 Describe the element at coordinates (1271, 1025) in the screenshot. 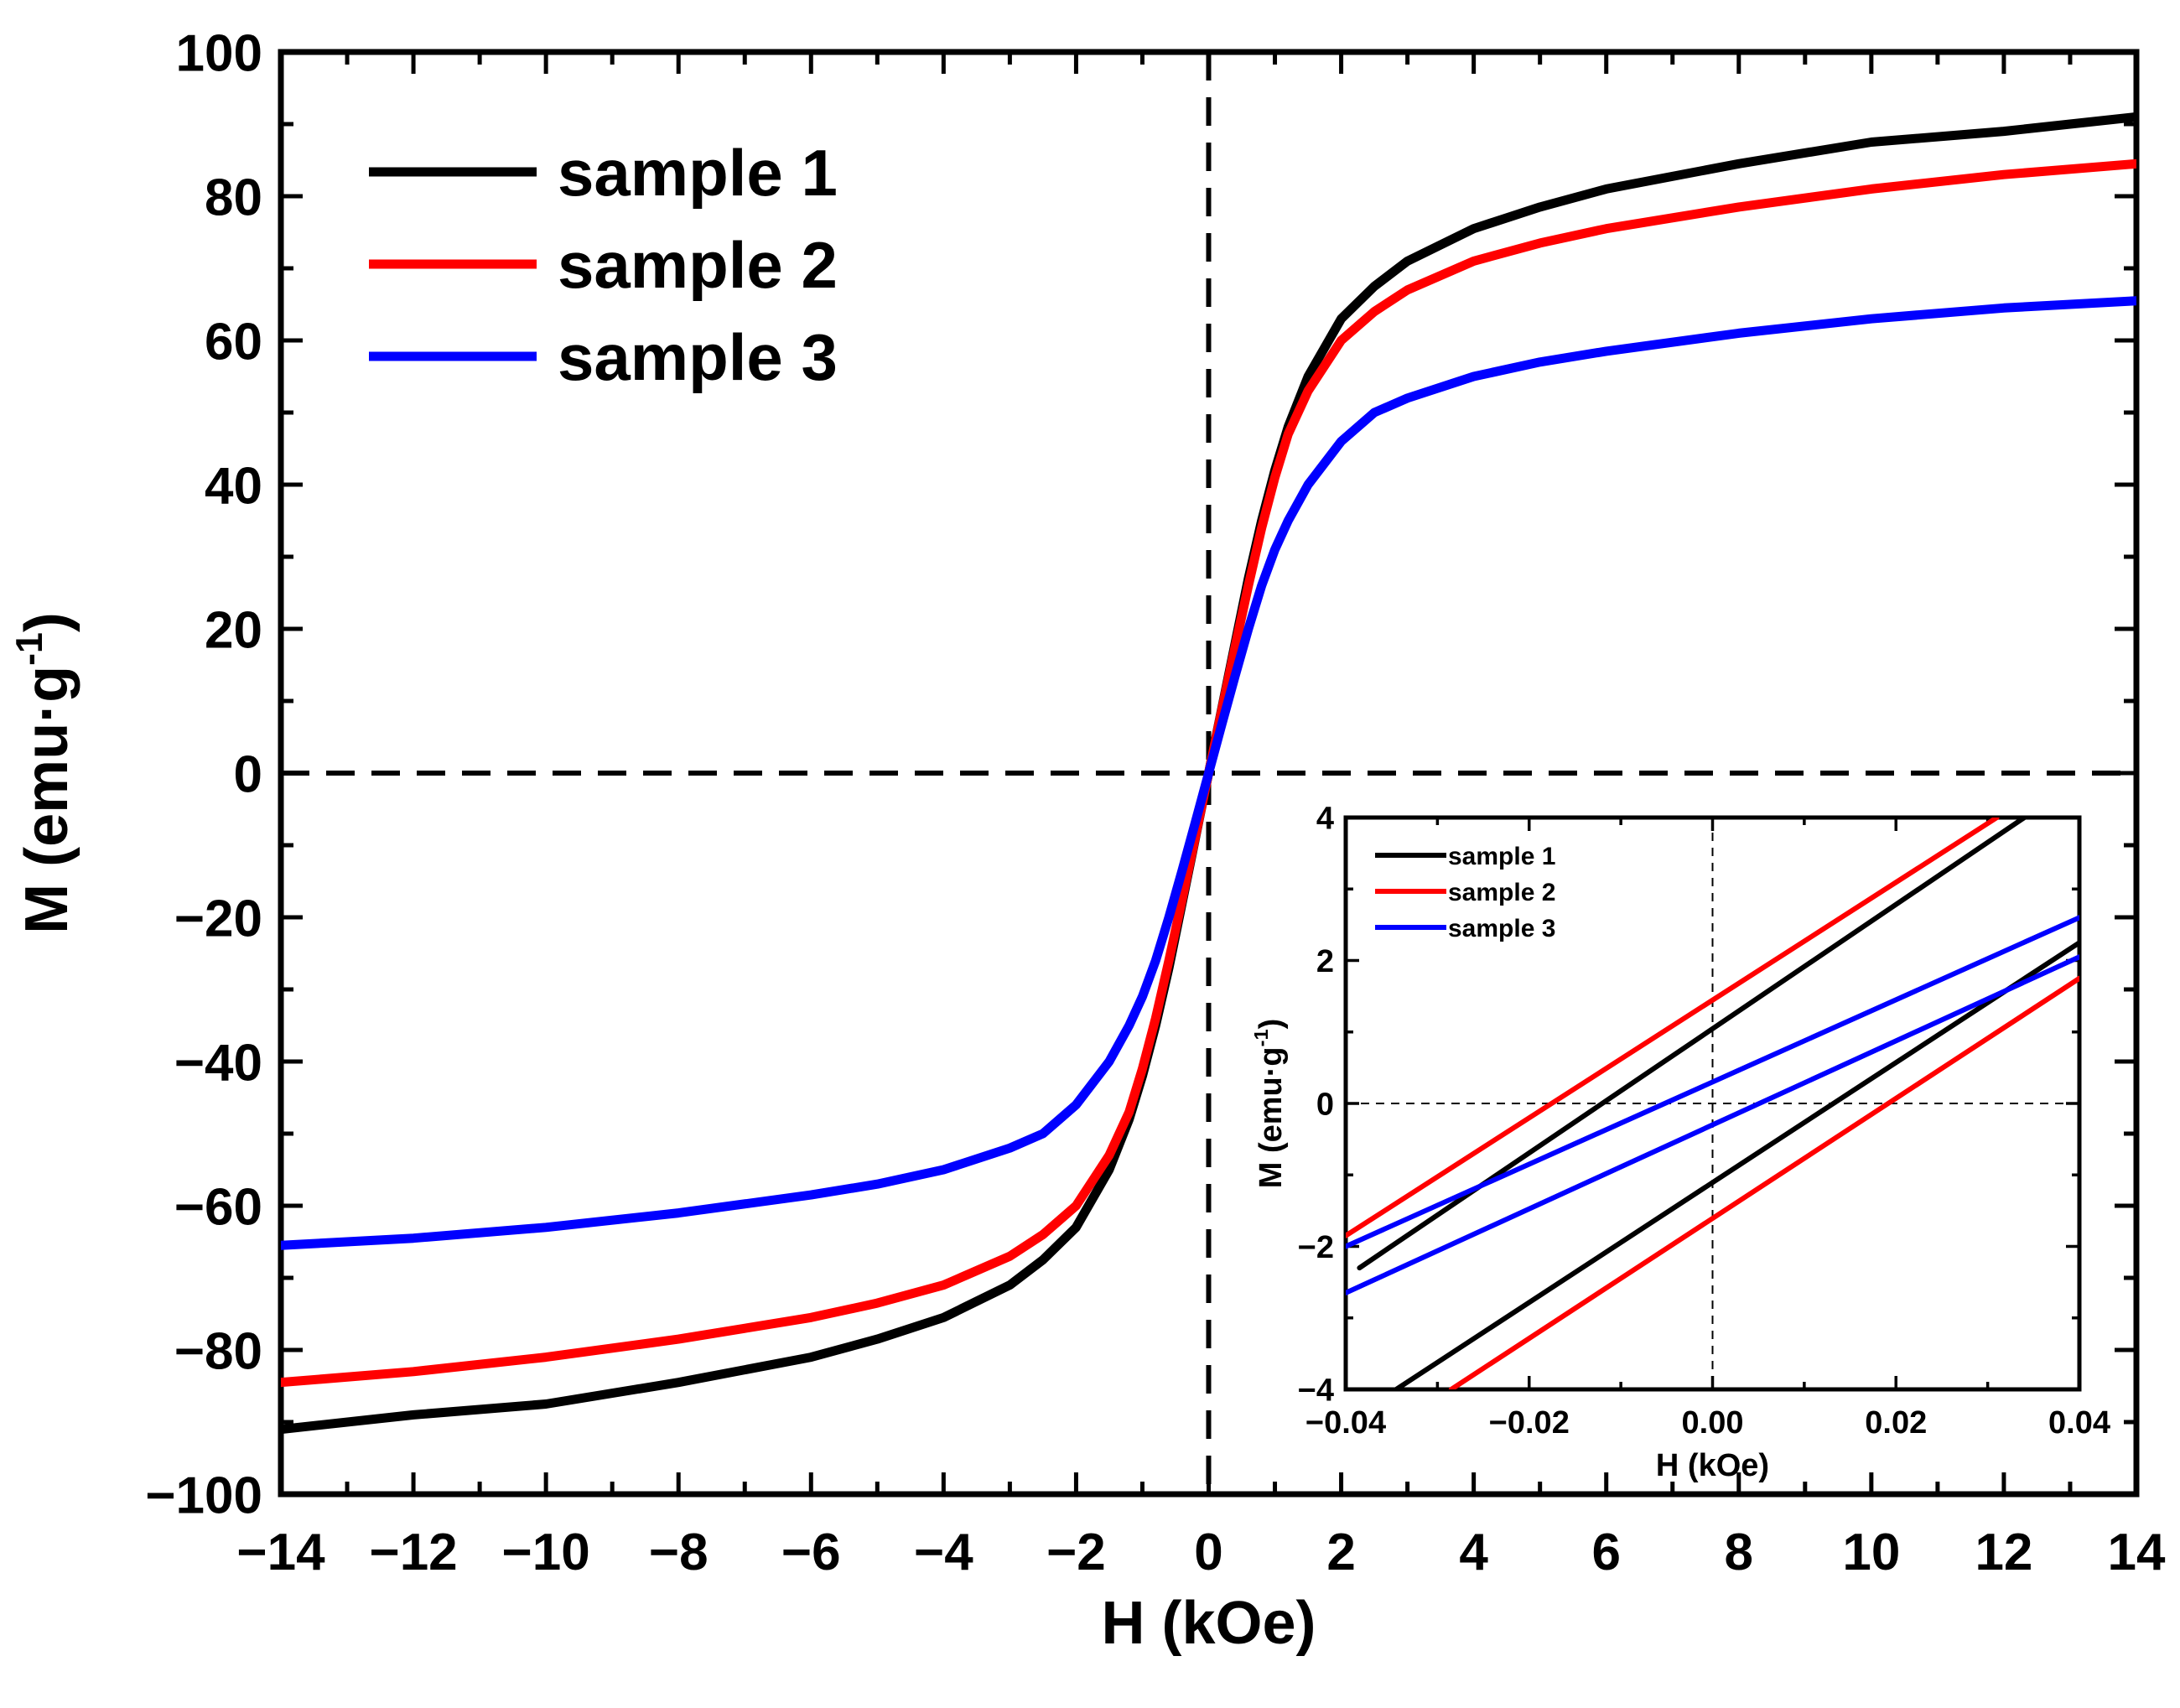

I see `inset-y-axis-title-close: )` at that location.